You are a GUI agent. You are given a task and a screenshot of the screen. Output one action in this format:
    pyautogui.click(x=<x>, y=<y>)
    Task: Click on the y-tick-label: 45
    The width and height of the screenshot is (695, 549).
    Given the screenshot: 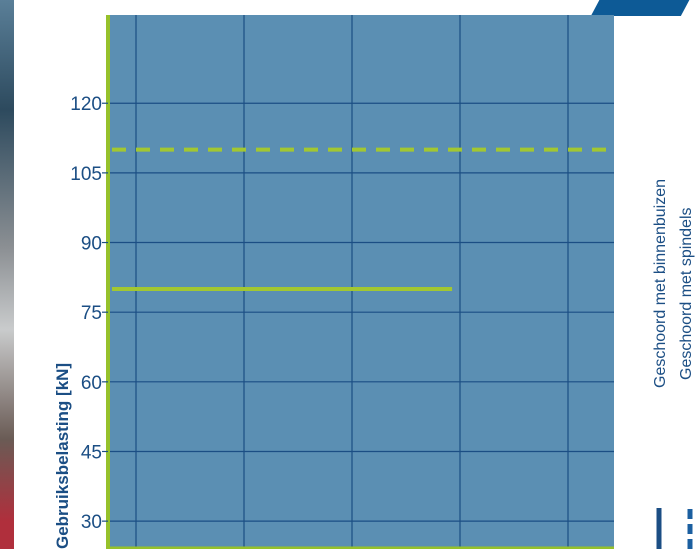 What is the action you would take?
    pyautogui.click(x=91, y=452)
    